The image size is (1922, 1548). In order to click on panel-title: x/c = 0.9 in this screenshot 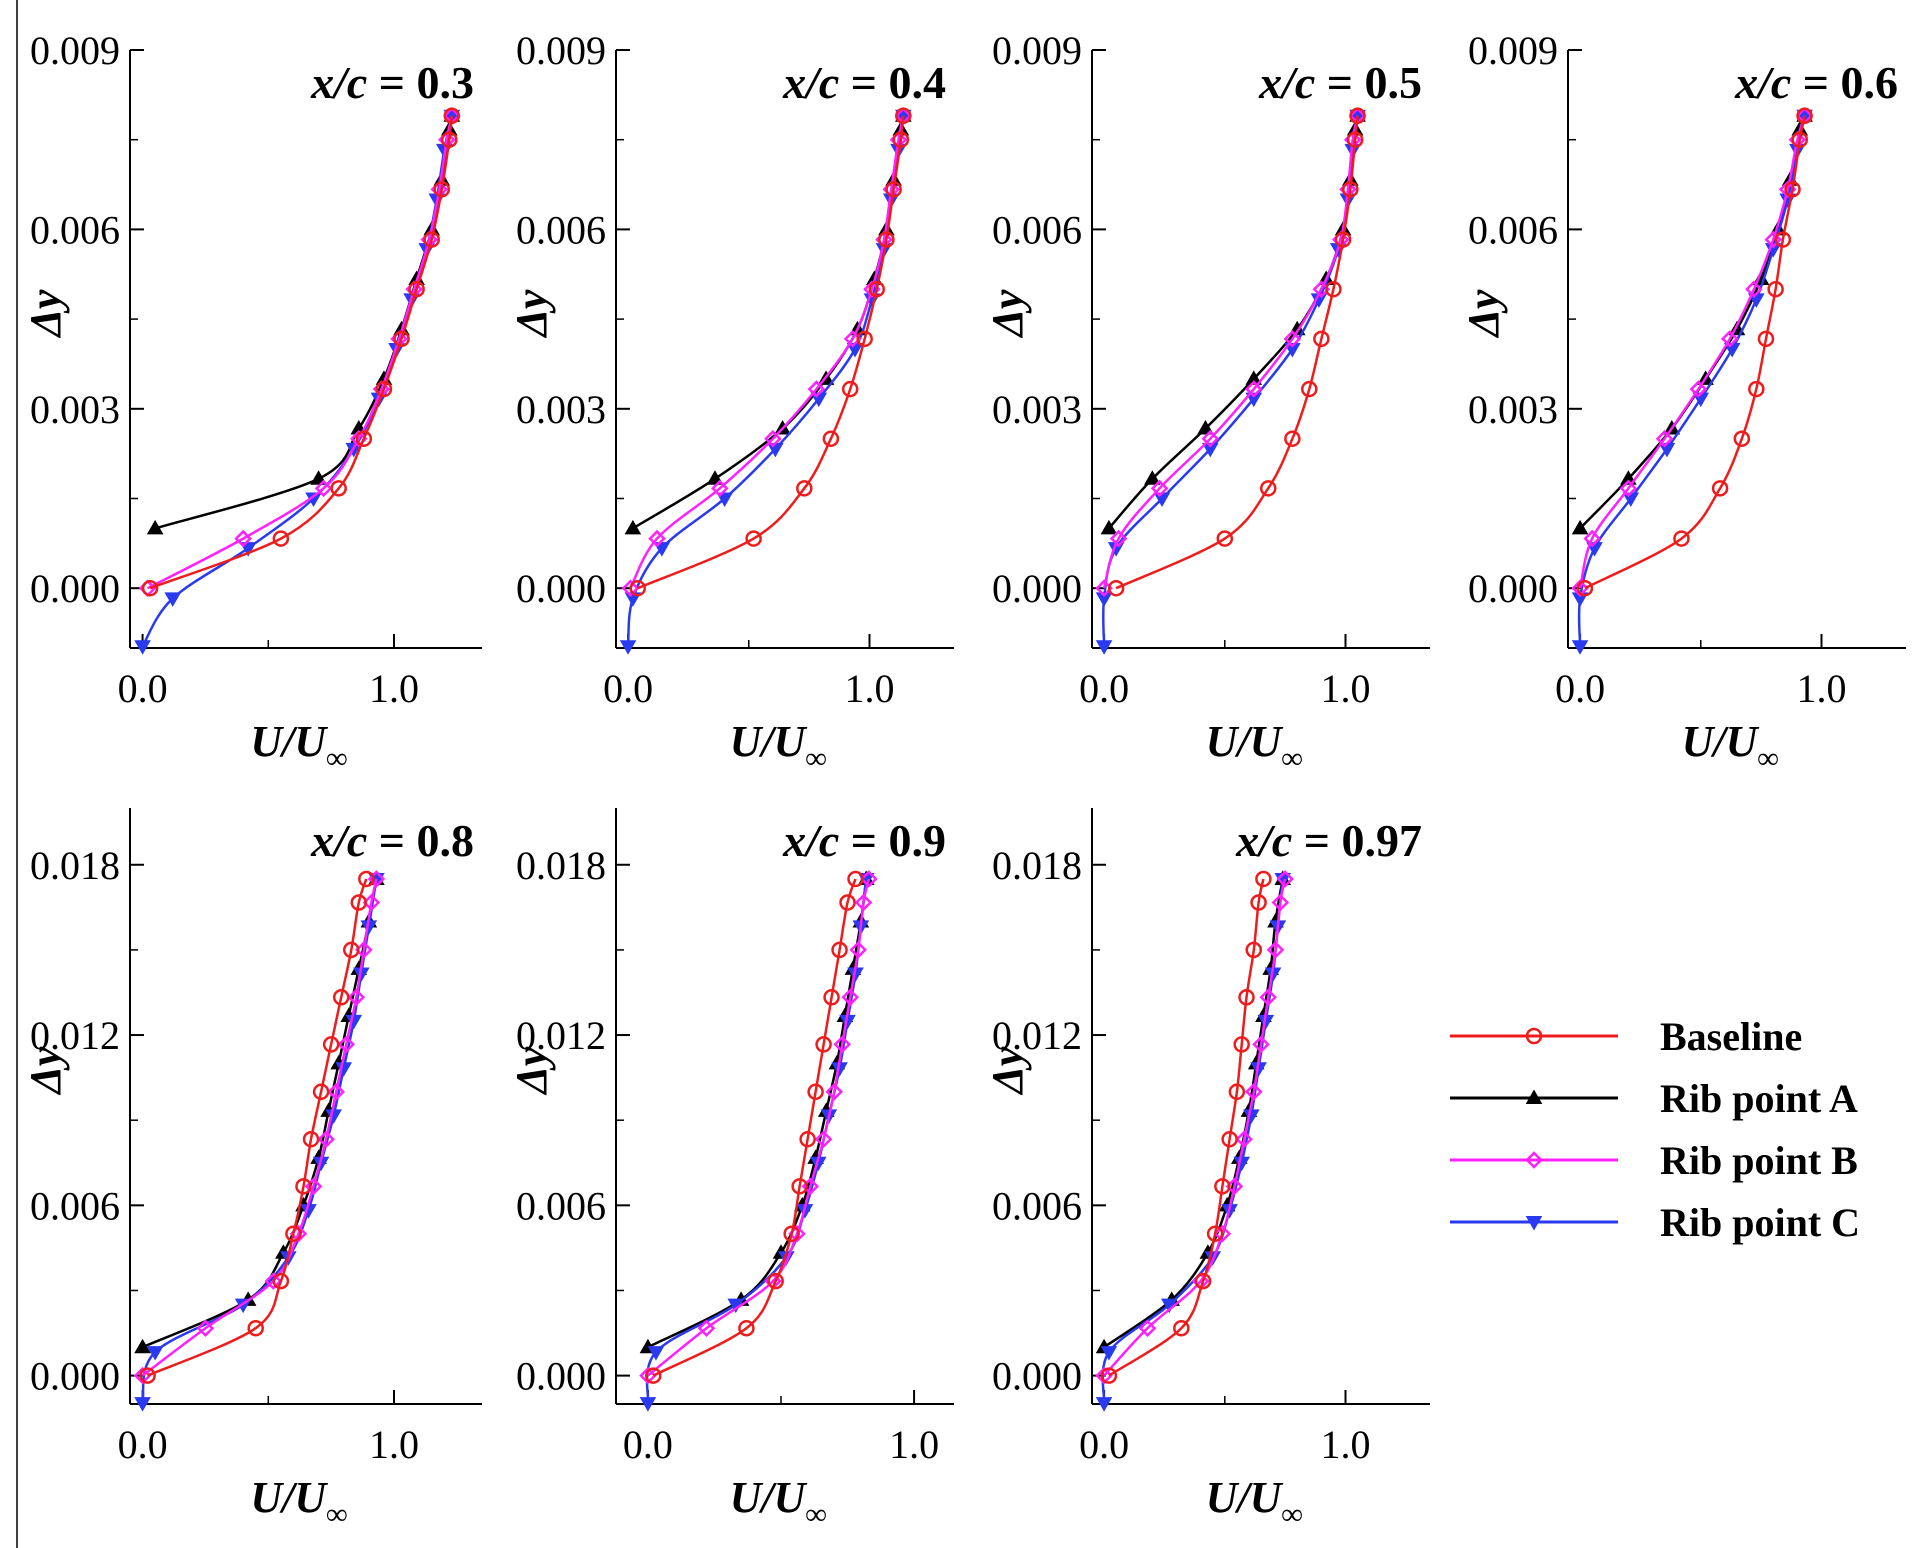, I will do `click(864, 840)`.